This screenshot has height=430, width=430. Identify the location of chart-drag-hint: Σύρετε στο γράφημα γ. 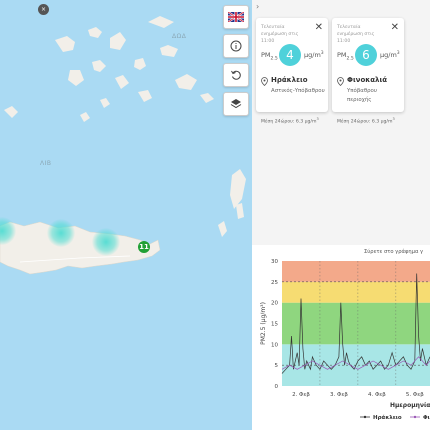
(394, 252).